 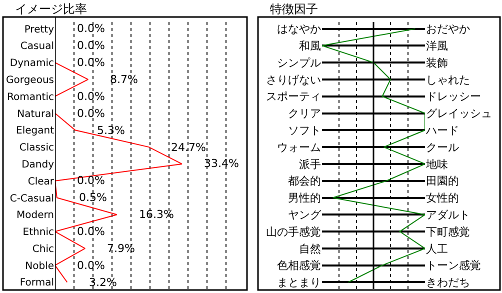 What do you see at coordinates (294, 9) in the screenshot?
I see `chart-title: 特徴因子` at bounding box center [294, 9].